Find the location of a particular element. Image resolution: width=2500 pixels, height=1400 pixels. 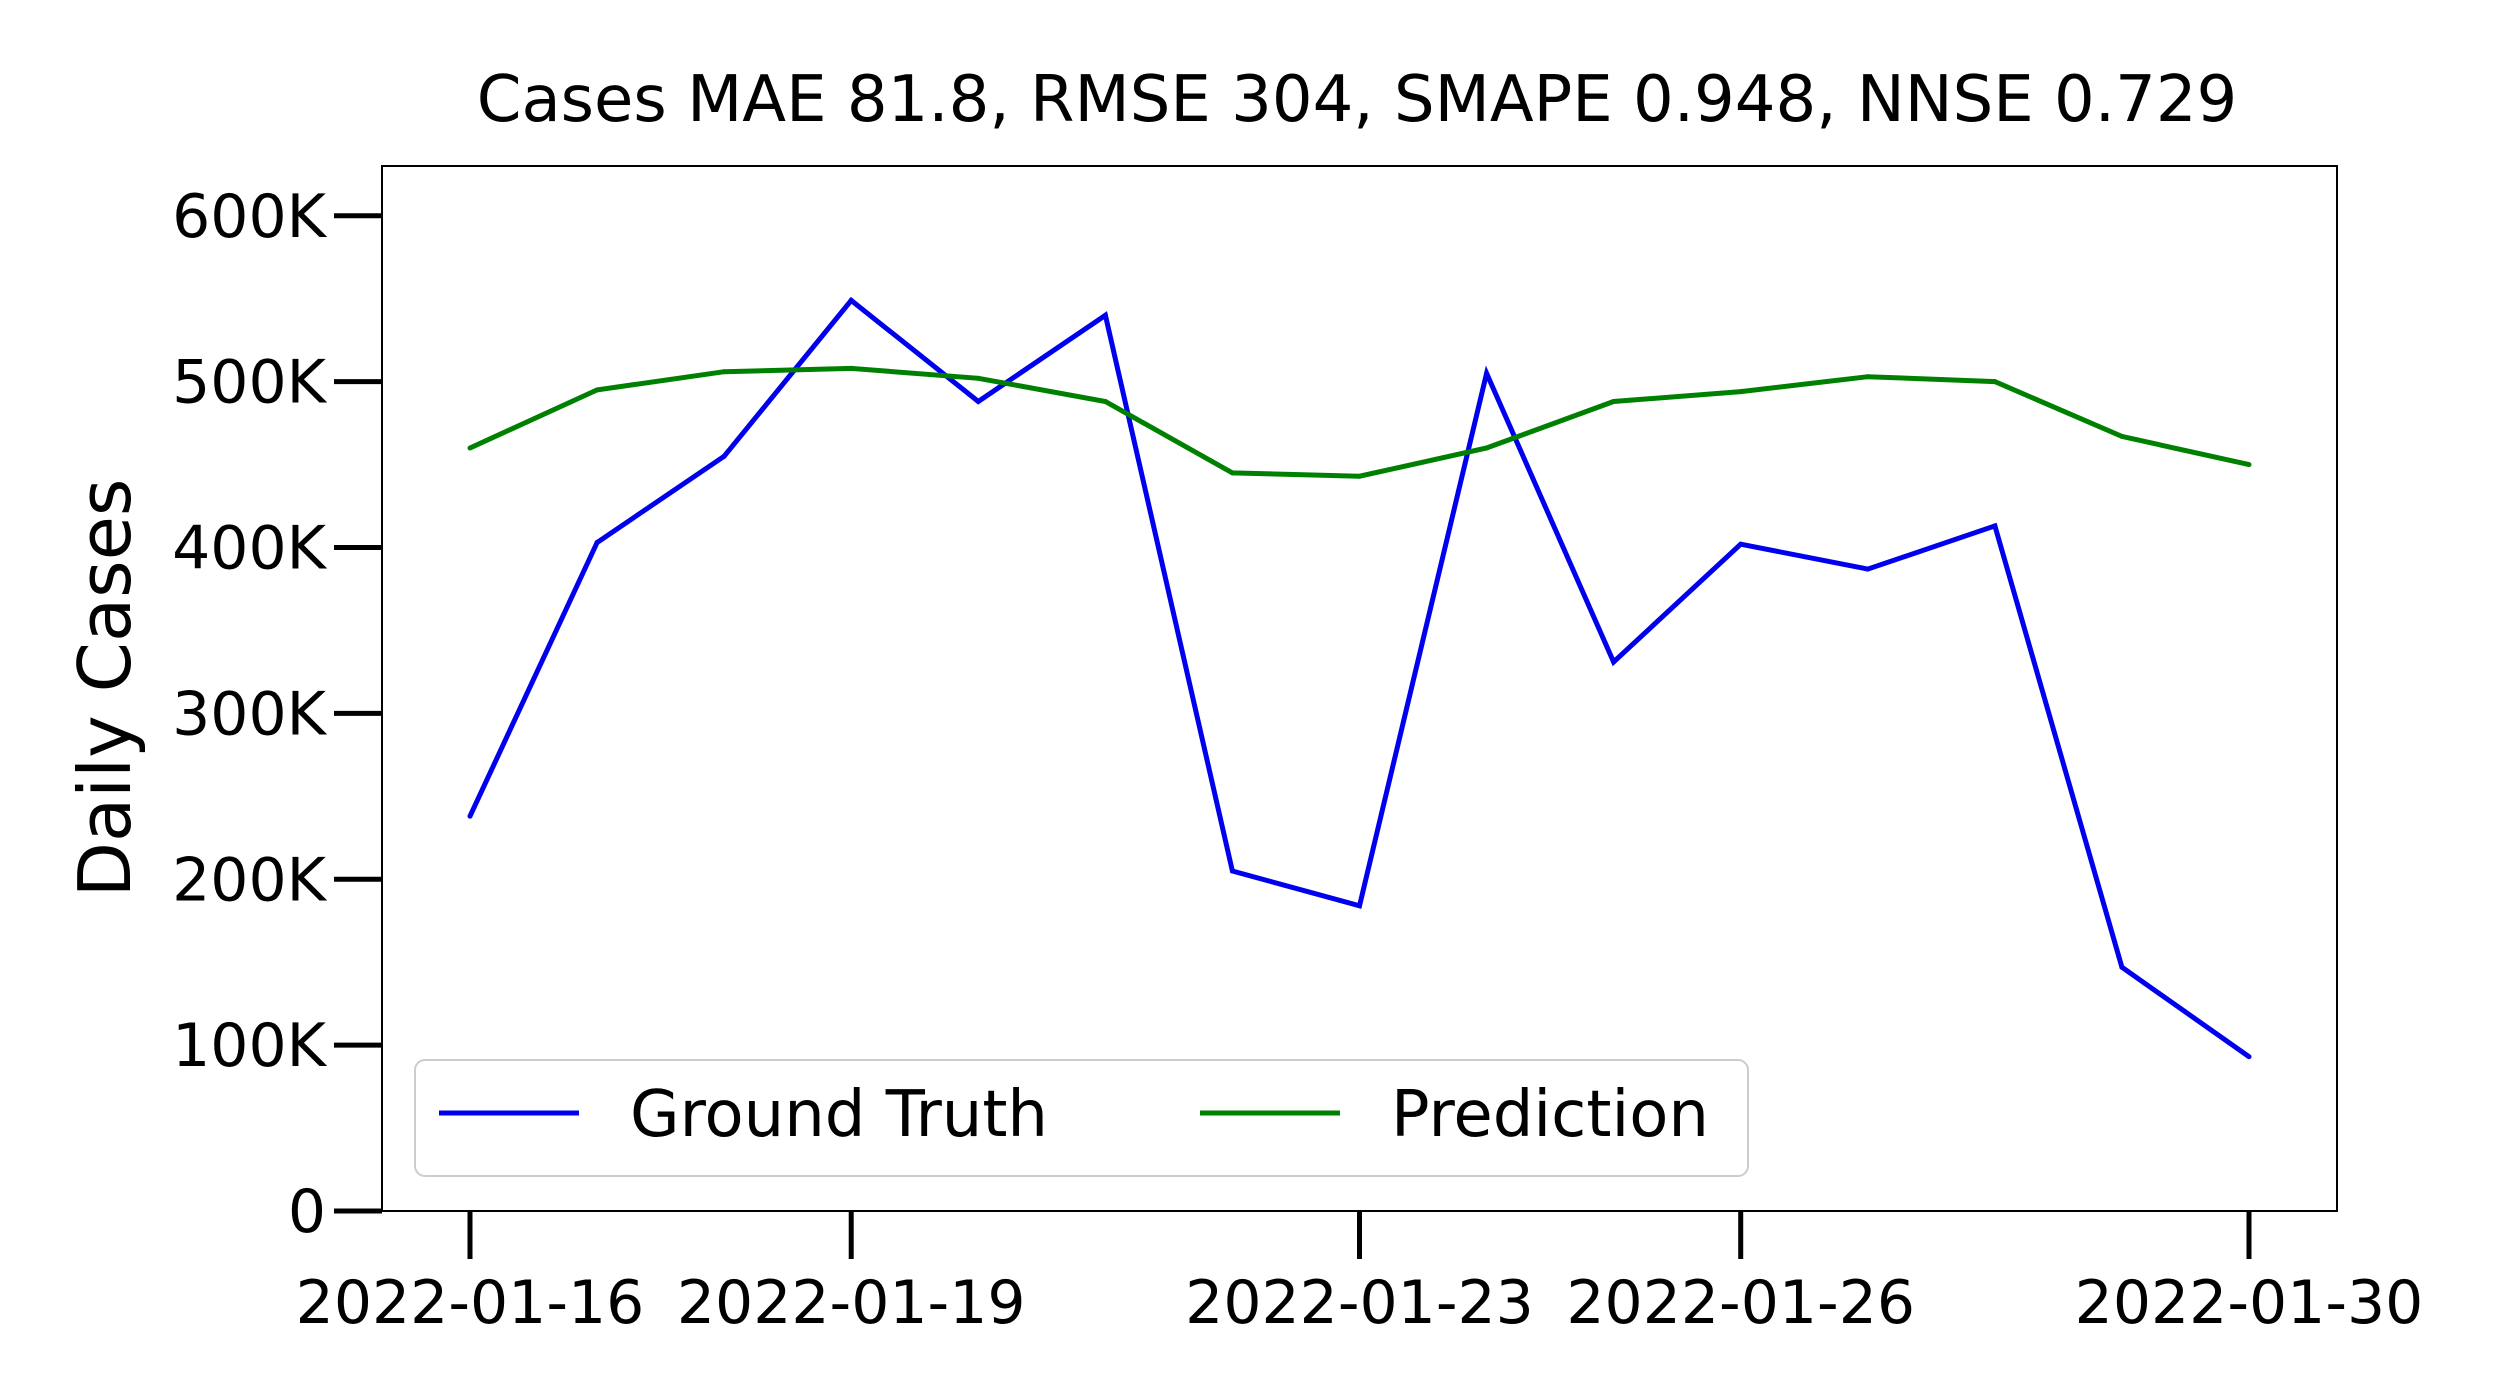

y-tick-label: 600K is located at coordinates (250, 217).